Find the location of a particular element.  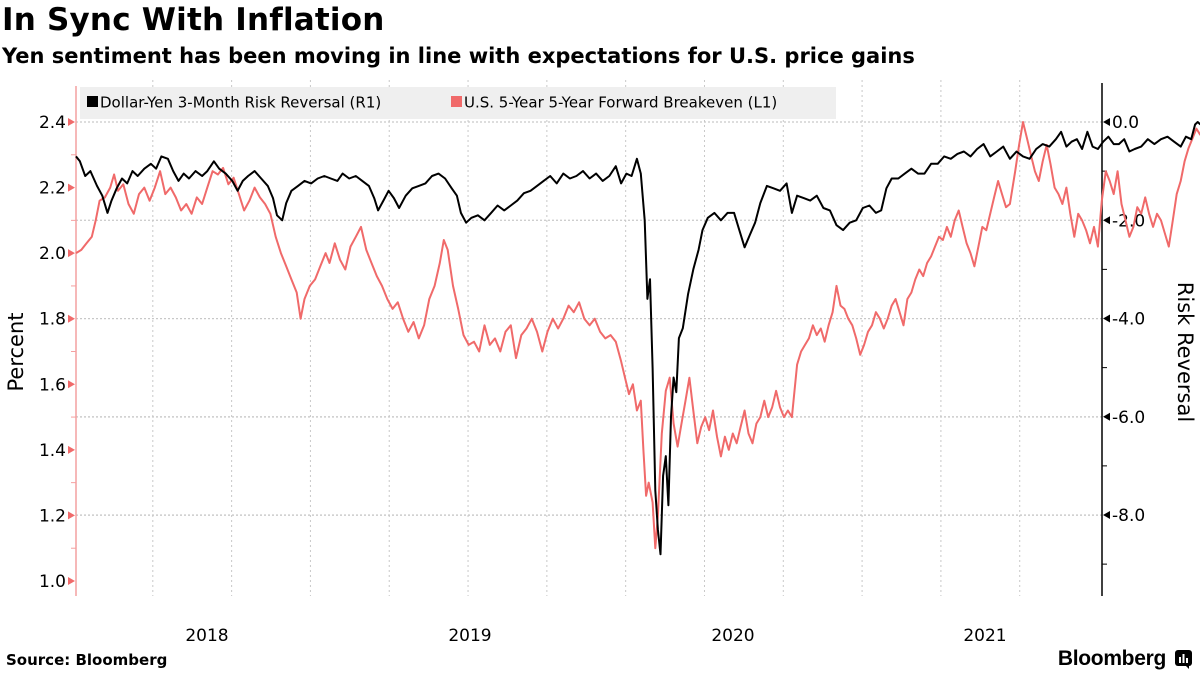

chart-title: In Sync With Inflation is located at coordinates (193, 20).